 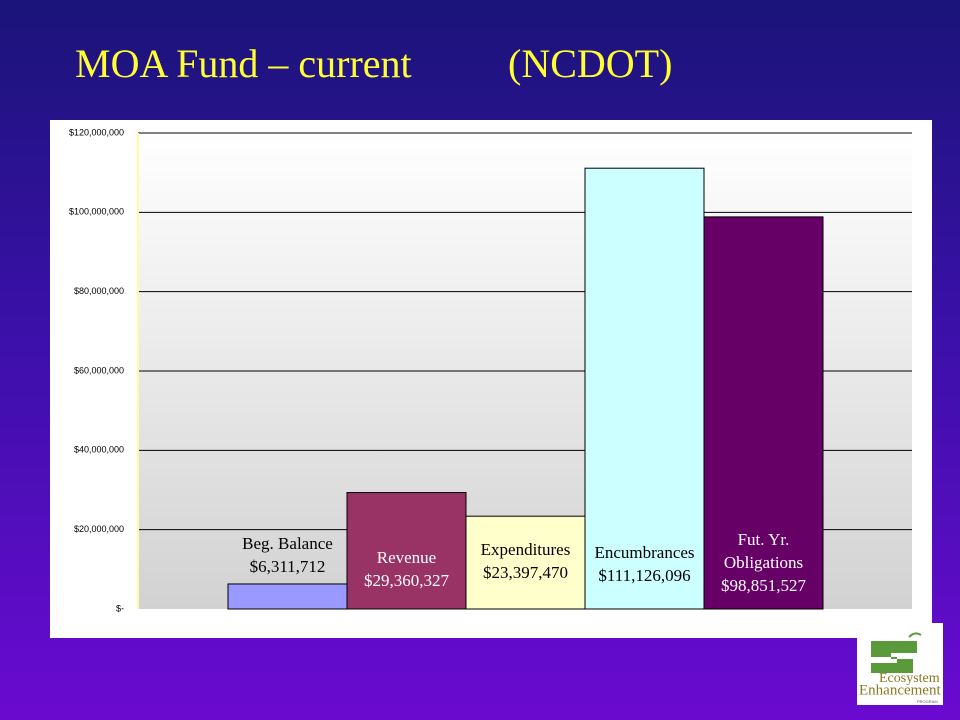 I want to click on bar-category-label: Expenditures, so click(x=525, y=549).